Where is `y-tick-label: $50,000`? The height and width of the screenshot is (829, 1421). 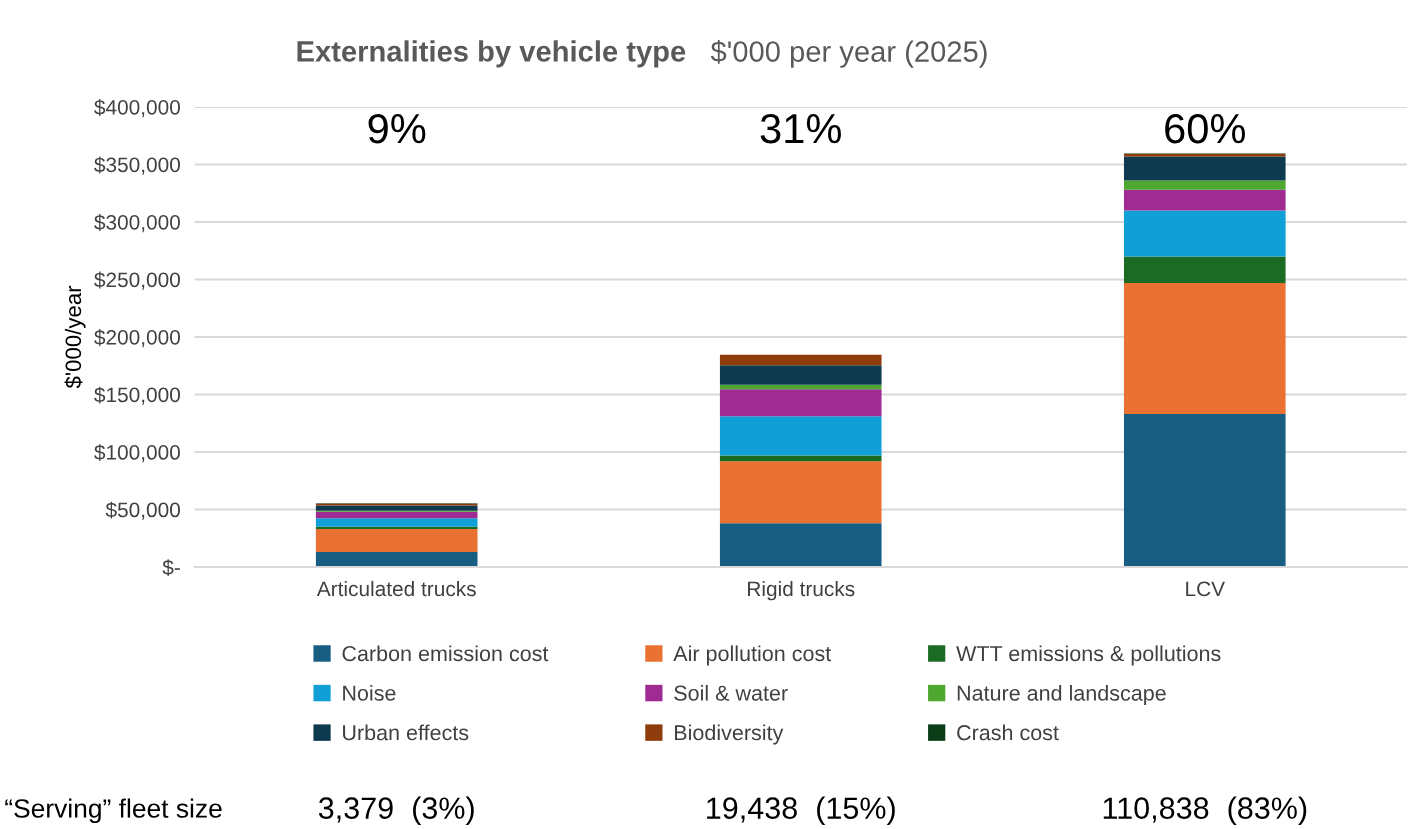
y-tick-label: $50,000 is located at coordinates (142, 510).